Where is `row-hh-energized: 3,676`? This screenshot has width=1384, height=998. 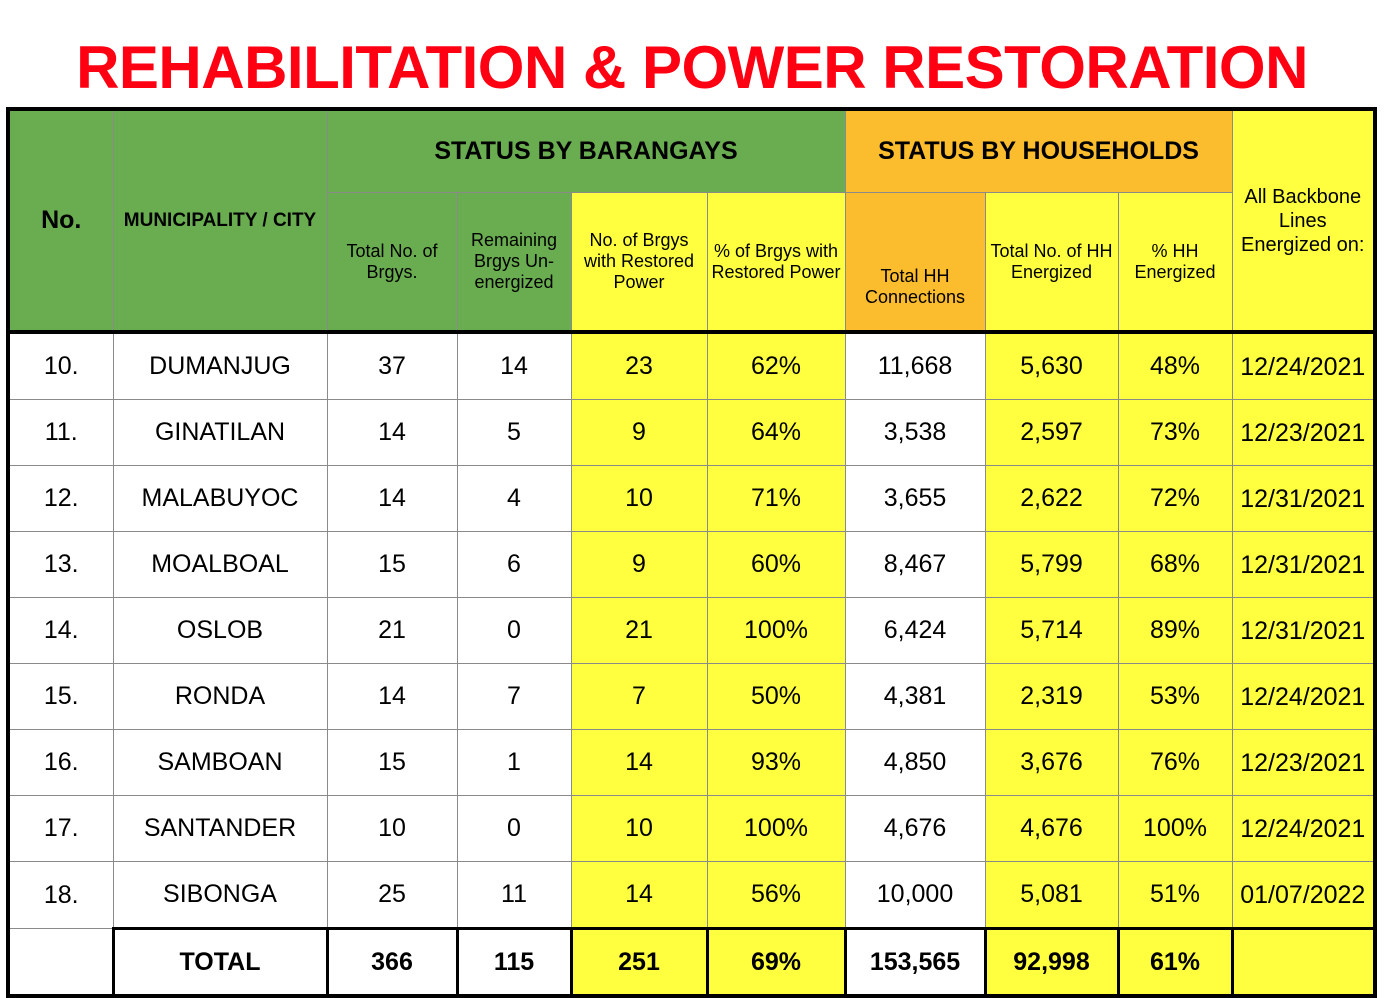
row-hh-energized: 3,676 is located at coordinates (1051, 762).